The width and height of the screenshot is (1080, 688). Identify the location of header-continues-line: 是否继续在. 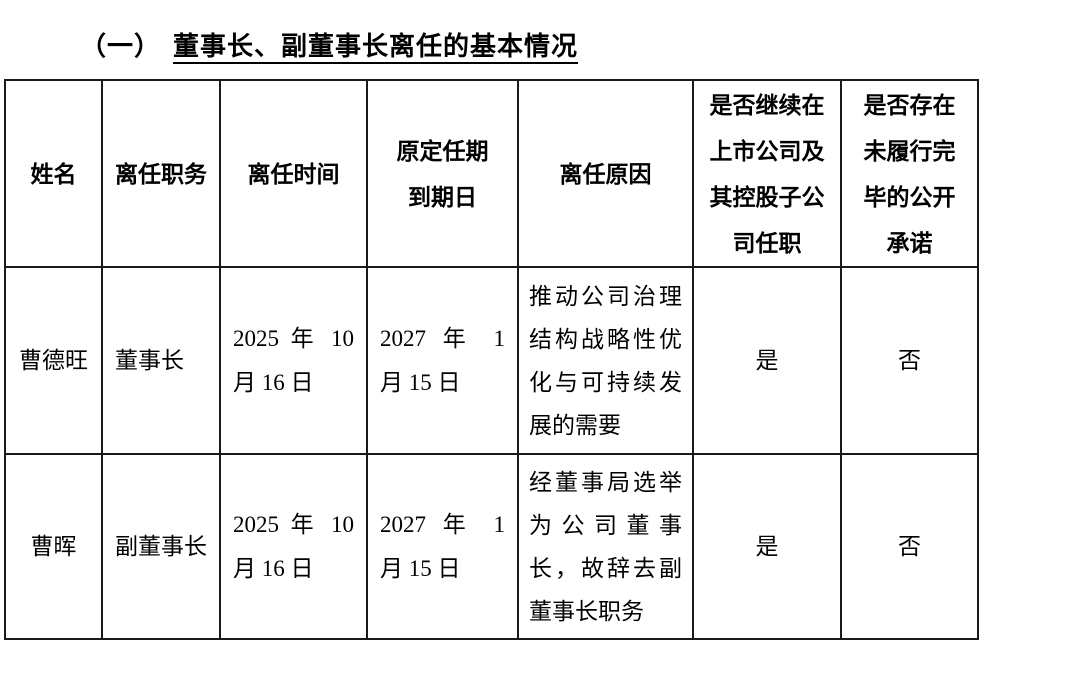
(767, 104).